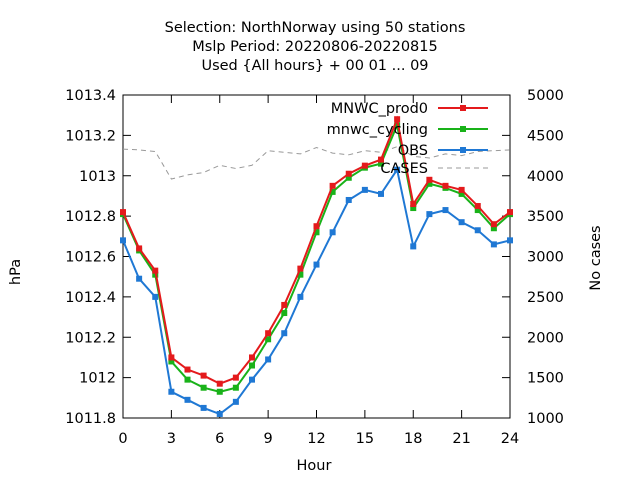  Describe the element at coordinates (545, 298) in the screenshot. I see `y2-tick-label: 2500` at that location.